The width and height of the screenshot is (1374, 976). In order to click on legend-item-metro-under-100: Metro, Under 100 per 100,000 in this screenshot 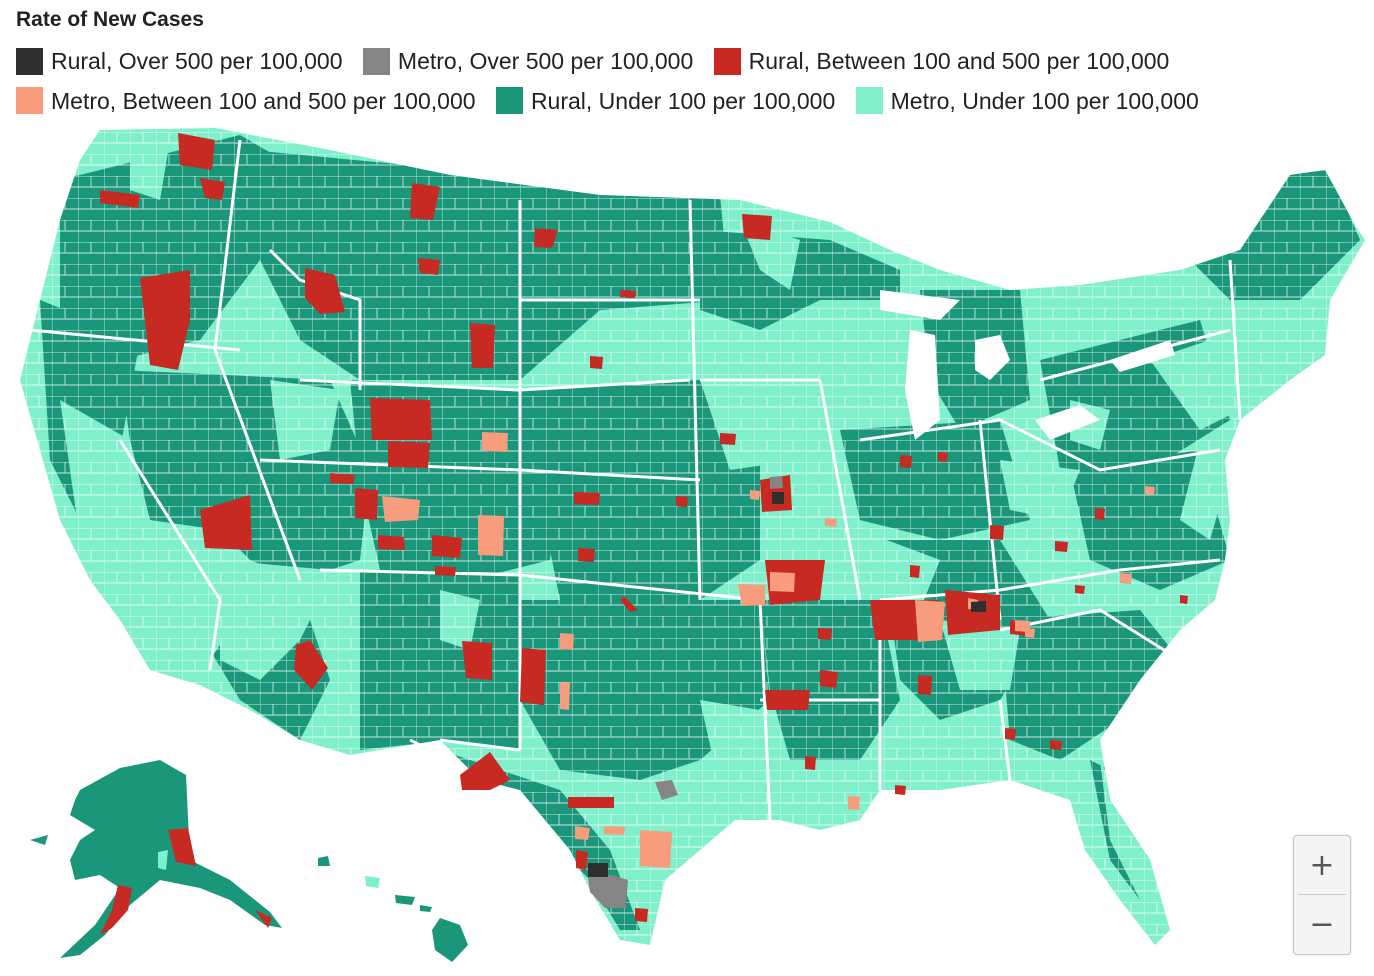, I will do `click(1027, 101)`.